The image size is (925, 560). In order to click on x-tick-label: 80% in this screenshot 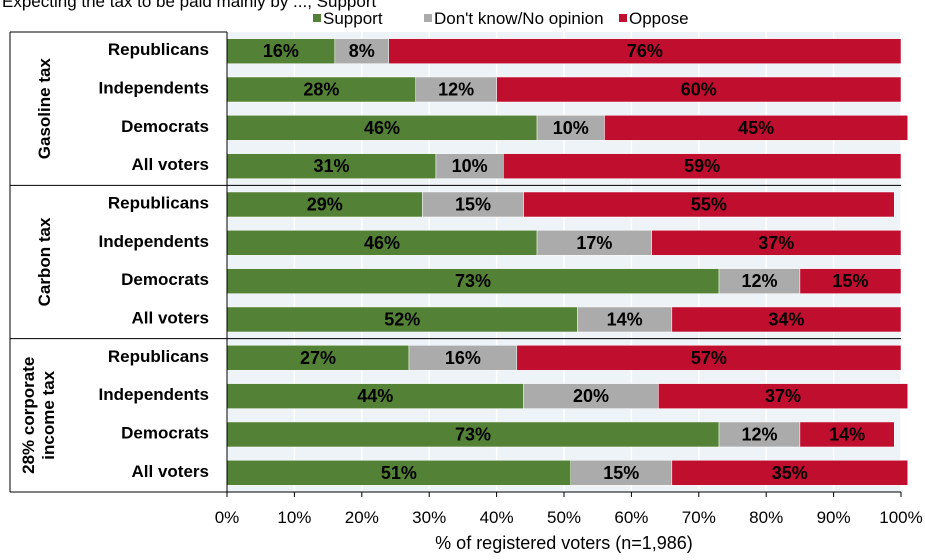, I will do `click(766, 517)`.